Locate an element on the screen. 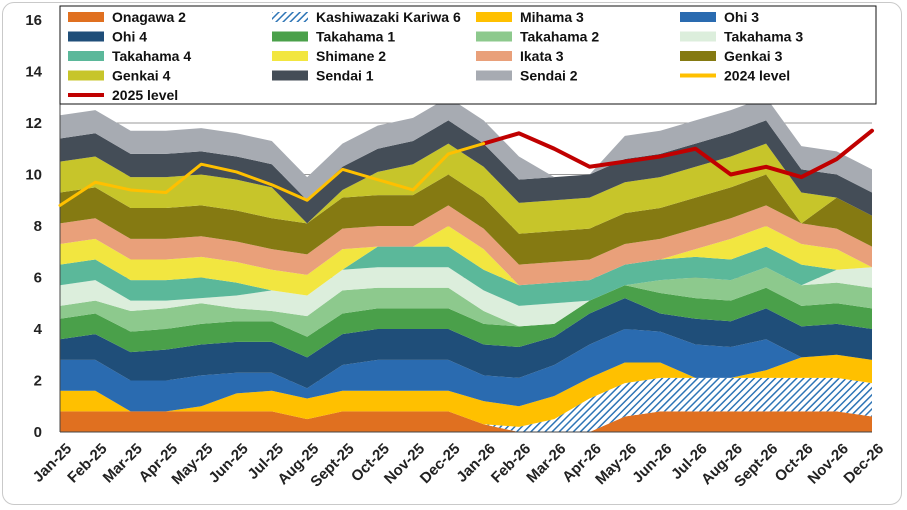  legend-label-2024-level: 2024 level is located at coordinates (757, 76).